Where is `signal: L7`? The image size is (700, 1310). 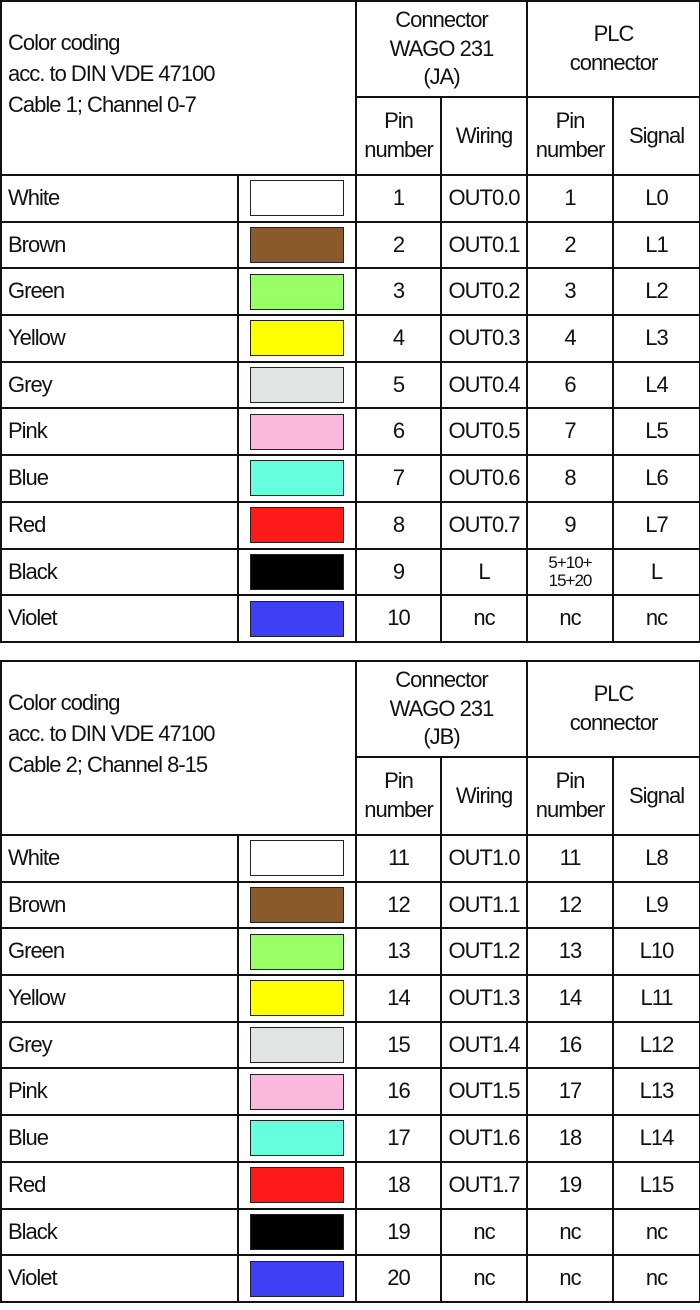 signal: L7 is located at coordinates (656, 525).